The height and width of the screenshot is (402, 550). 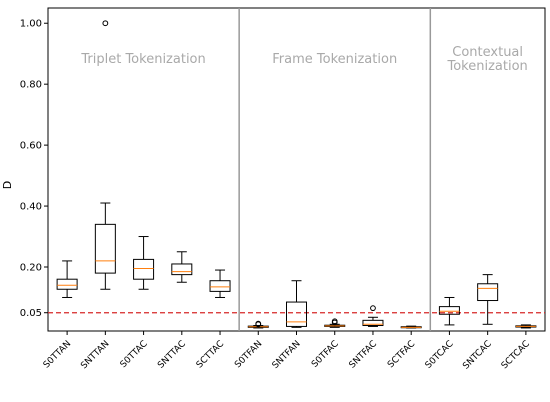 I want to click on x-tick-label: SNTFAN, so click(x=287, y=355).